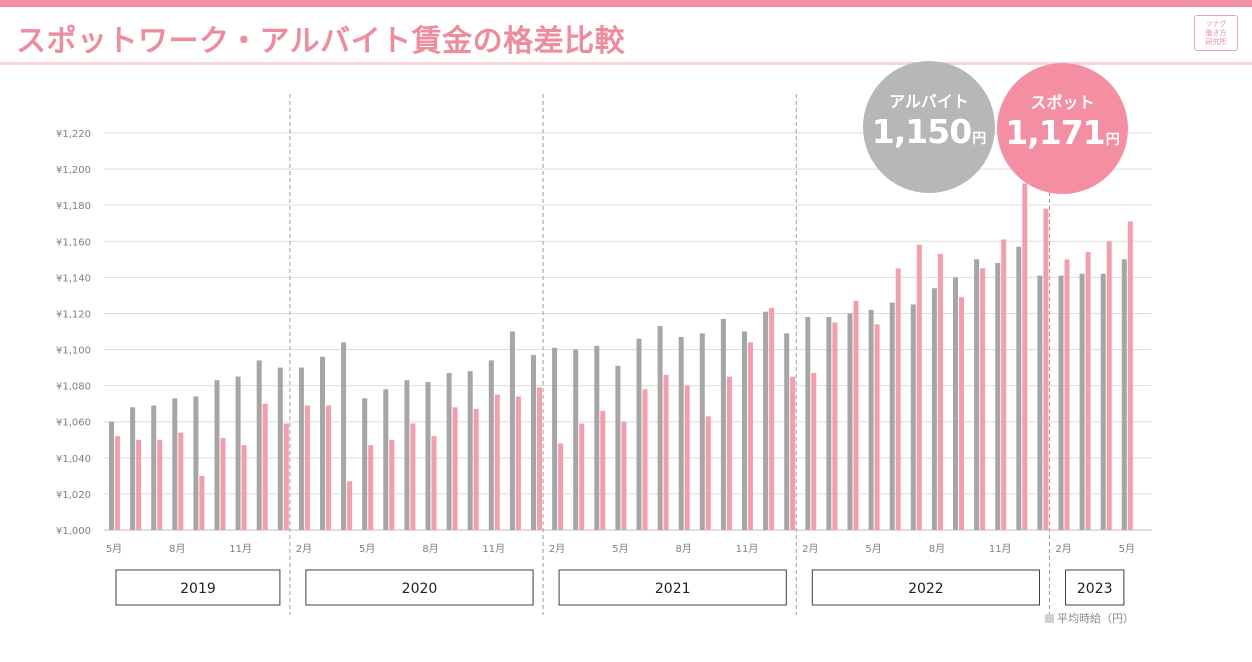 The image size is (1252, 662). I want to click on y-tick-label: ¥1,200, so click(73, 170).